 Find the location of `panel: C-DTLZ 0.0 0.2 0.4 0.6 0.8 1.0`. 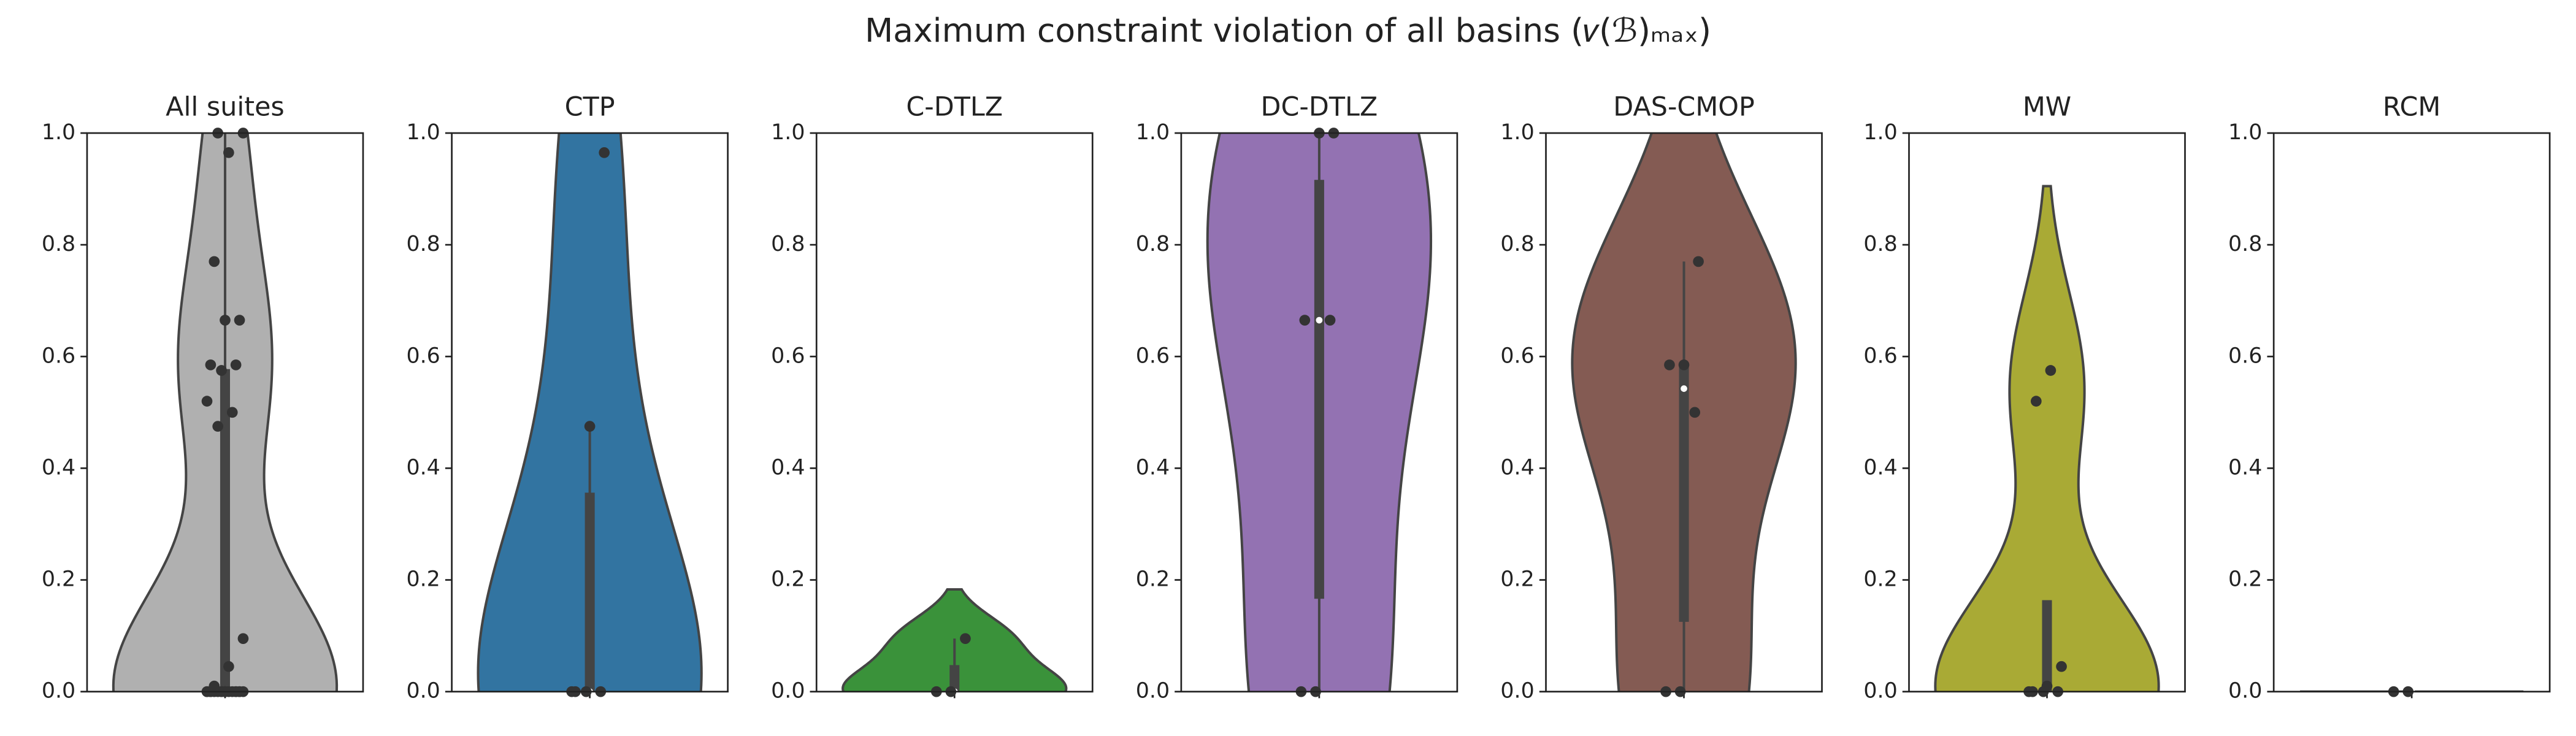

panel: C-DTLZ 0.0 0.2 0.4 0.6 0.8 1.0 is located at coordinates (932, 397).